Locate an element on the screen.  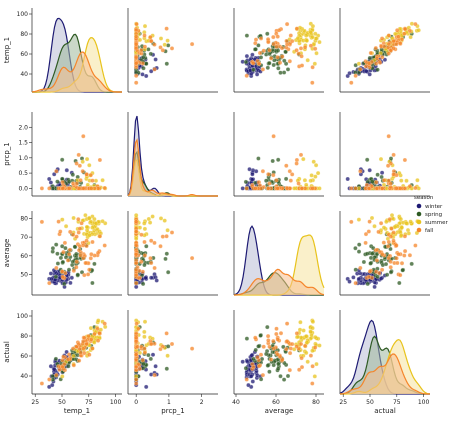
x-tick-label: 75 is located at coordinates (397, 402).